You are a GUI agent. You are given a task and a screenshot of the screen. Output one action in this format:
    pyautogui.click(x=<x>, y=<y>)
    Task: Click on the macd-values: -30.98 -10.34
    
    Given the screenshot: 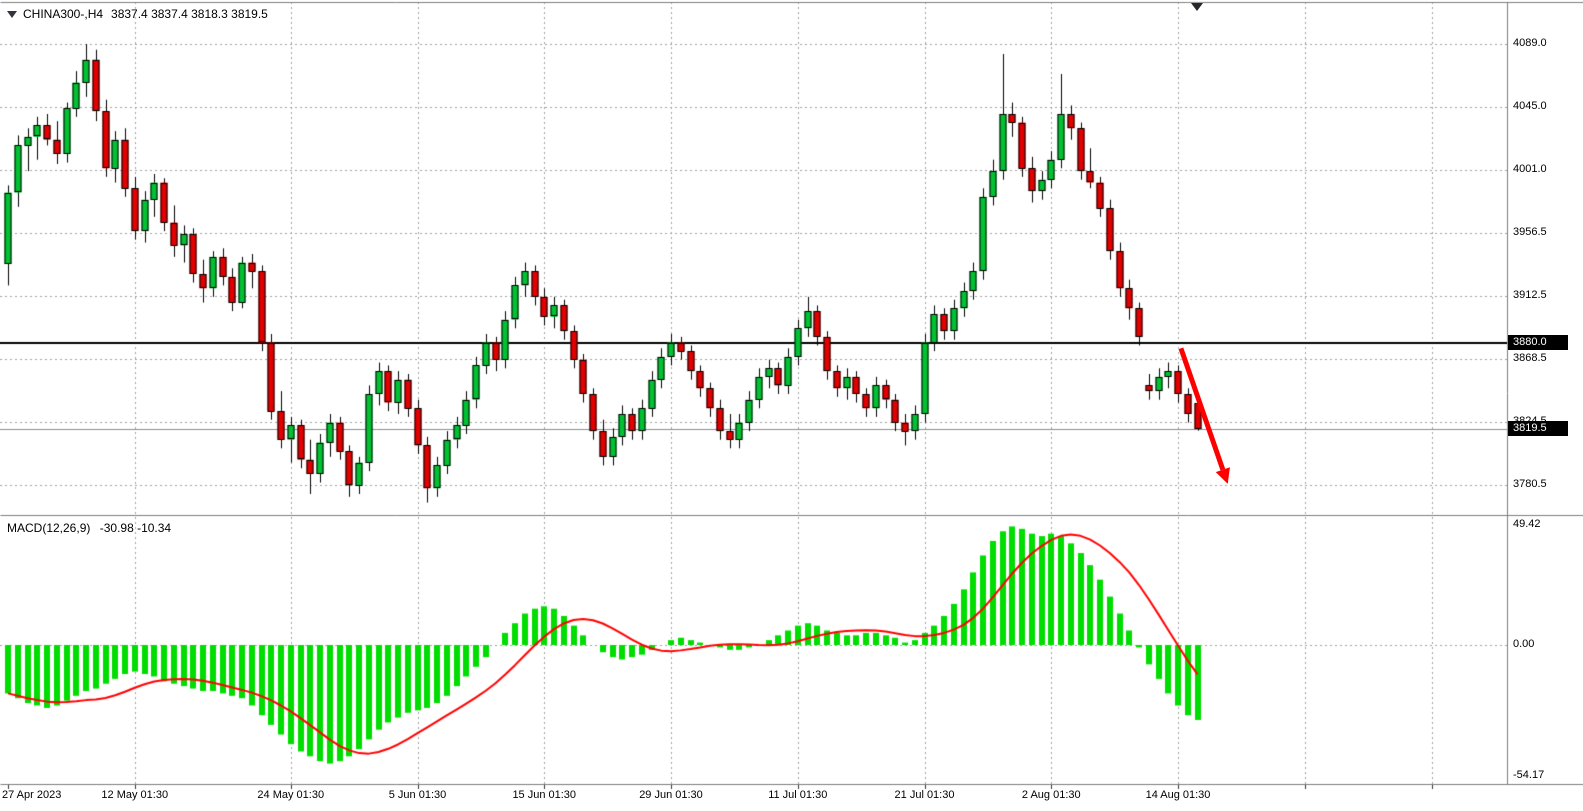 What is the action you would take?
    pyautogui.click(x=135, y=528)
    